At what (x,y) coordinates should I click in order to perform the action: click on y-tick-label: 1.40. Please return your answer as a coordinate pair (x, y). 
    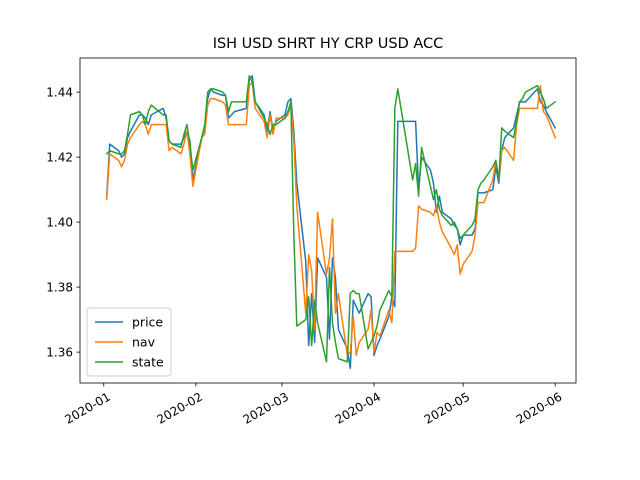
    Looking at the image, I should click on (59, 222).